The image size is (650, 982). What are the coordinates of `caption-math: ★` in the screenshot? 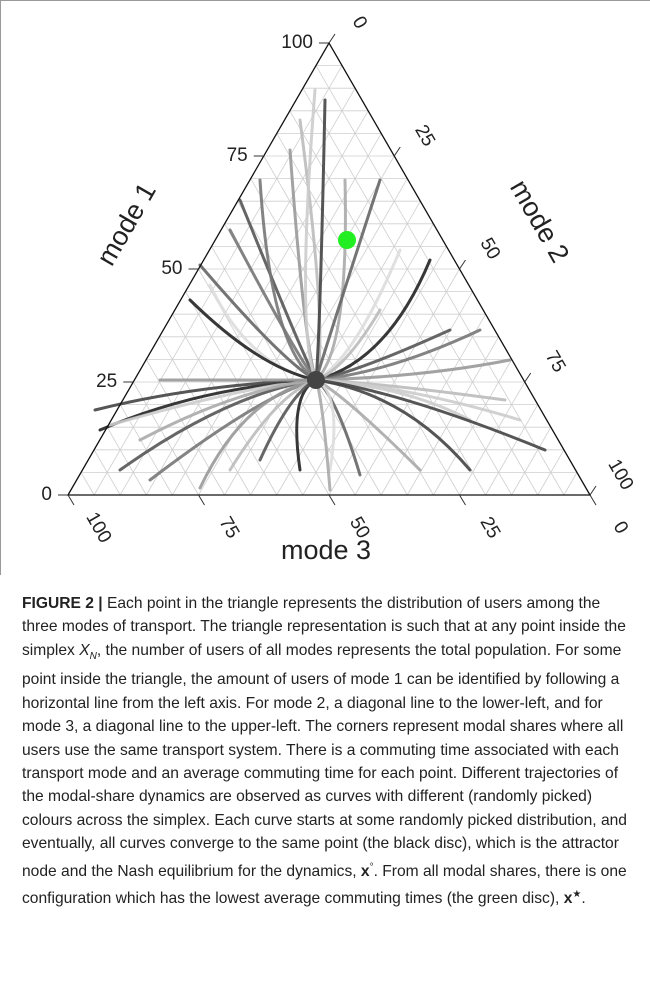 It's located at (577, 895).